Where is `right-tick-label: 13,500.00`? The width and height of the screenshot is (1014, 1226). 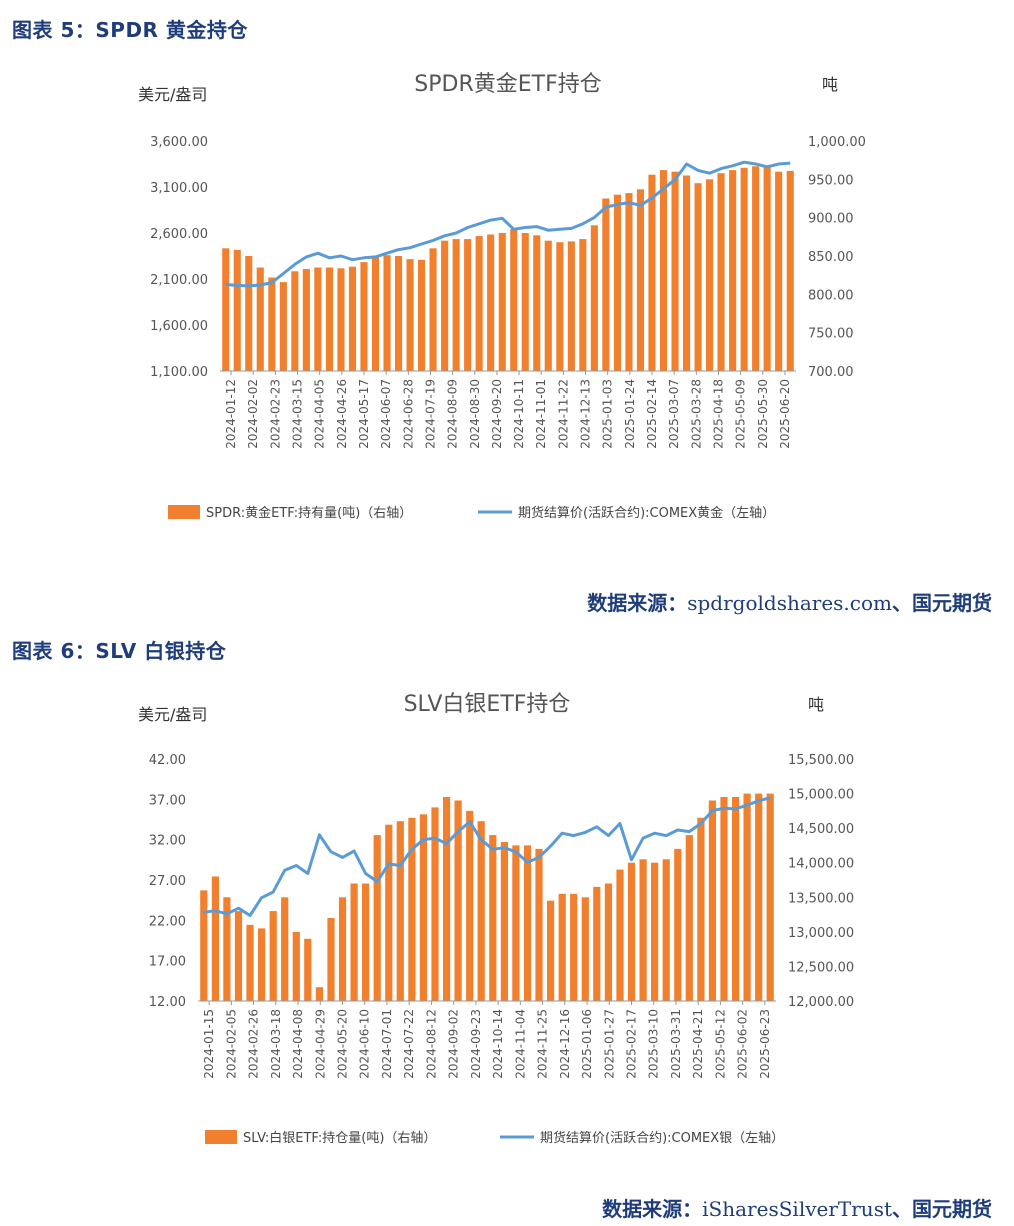 right-tick-label: 13,500.00 is located at coordinates (821, 898).